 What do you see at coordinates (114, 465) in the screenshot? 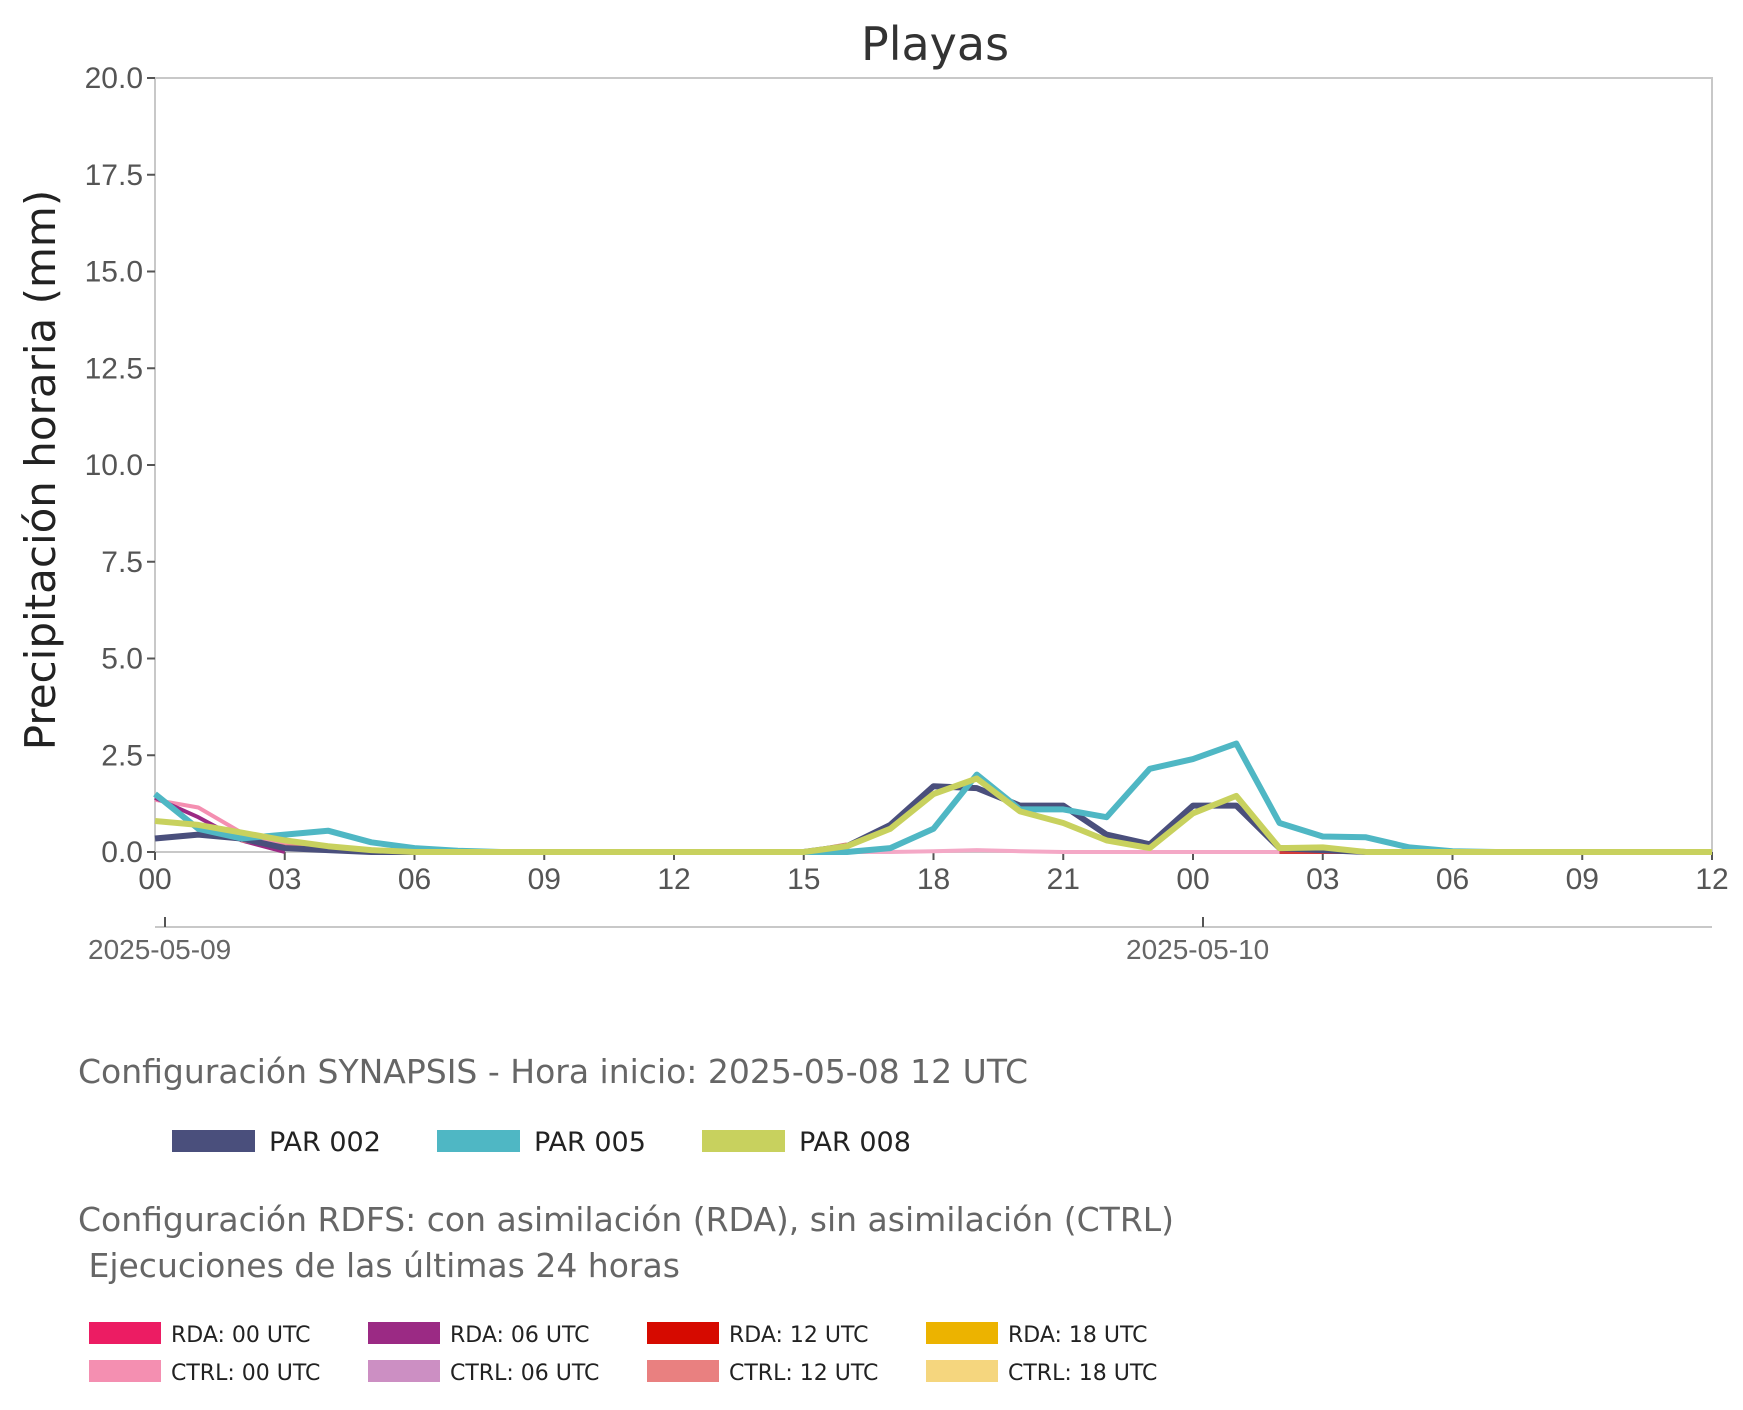
I see `y-tick-label: 10.0` at bounding box center [114, 465].